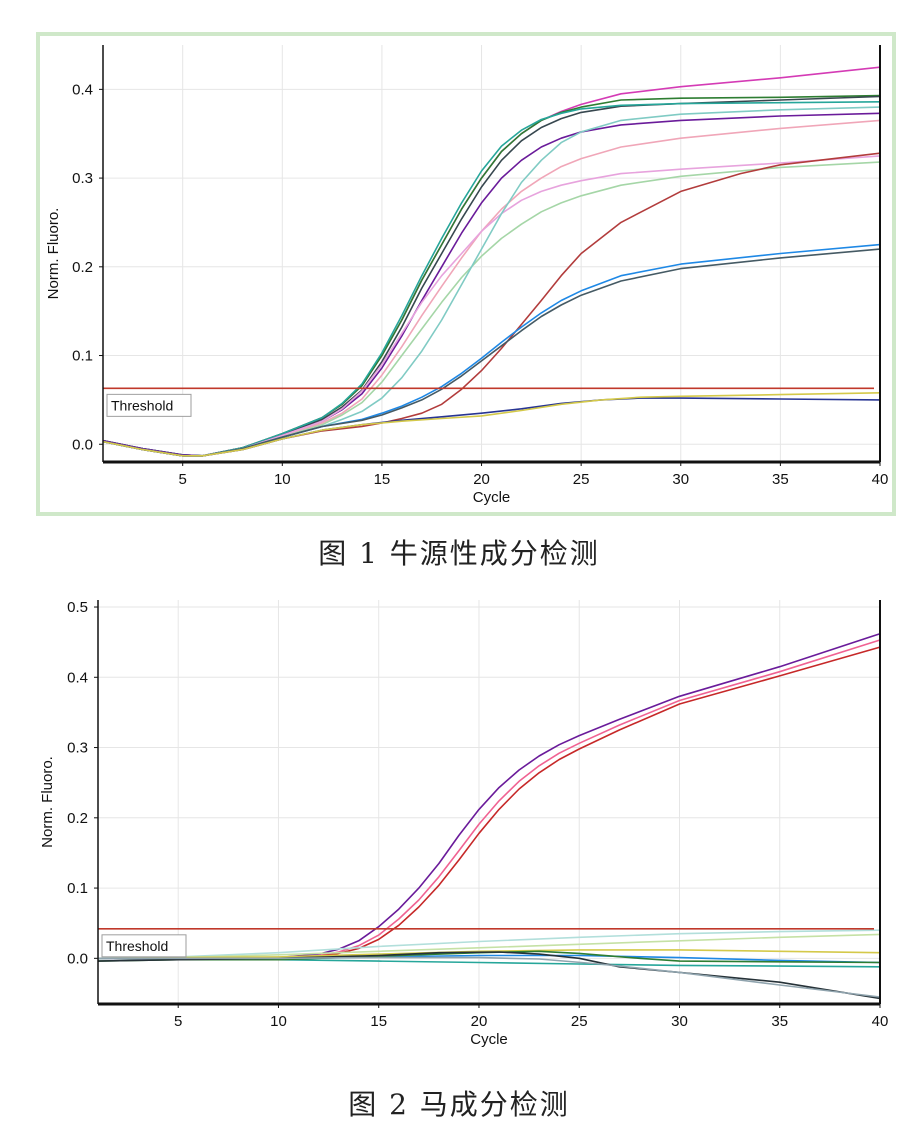 The height and width of the screenshot is (1141, 918). I want to click on figure-2-caption: 图 2 马成分检测, so click(459, 1104).